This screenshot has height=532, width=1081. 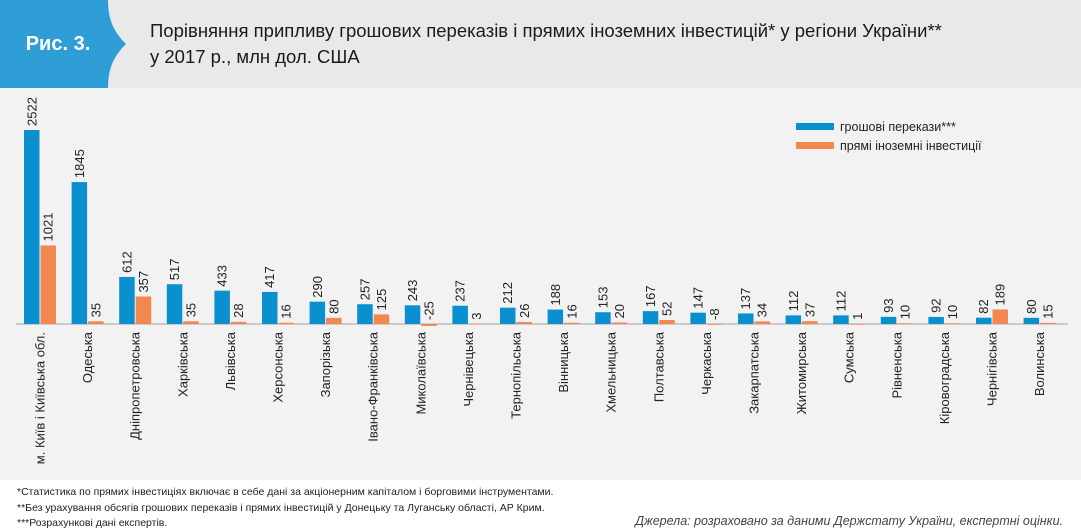 What do you see at coordinates (95, 310) in the screenshot?
I see `data-label-fdi-1: 35` at bounding box center [95, 310].